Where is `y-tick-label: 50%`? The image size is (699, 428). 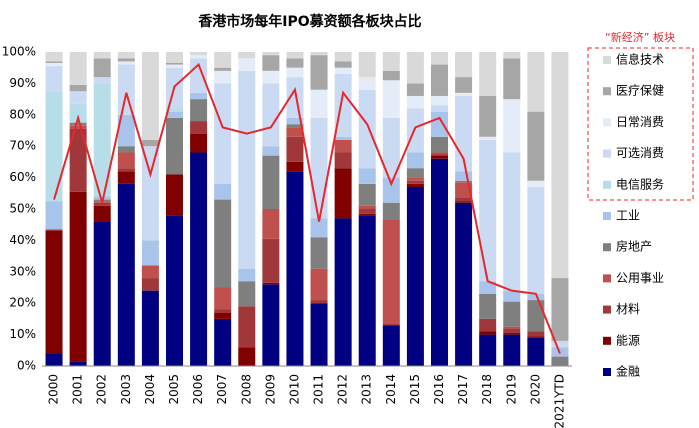
y-tick-label: 50% is located at coordinates (22, 209).